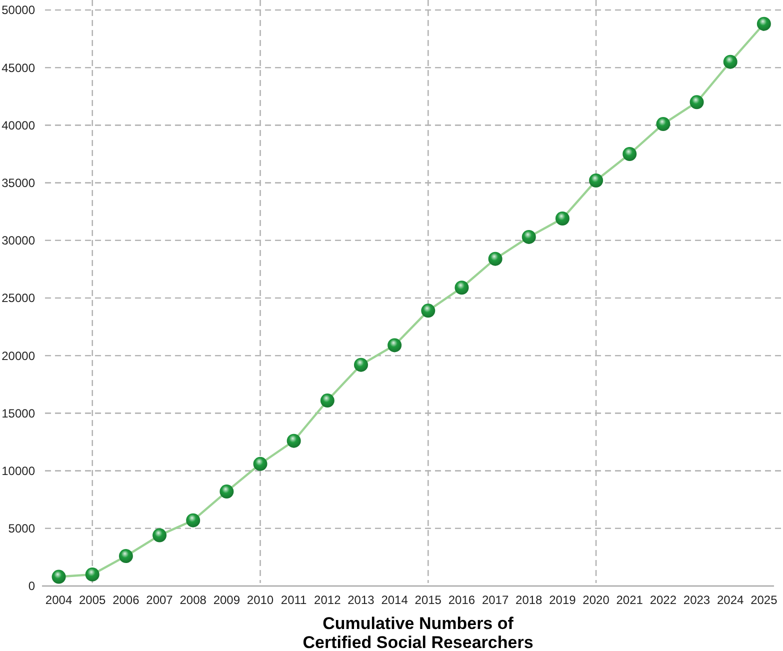 The image size is (783, 651). Describe the element at coordinates (428, 600) in the screenshot. I see `x-tick-label: 2015` at that location.